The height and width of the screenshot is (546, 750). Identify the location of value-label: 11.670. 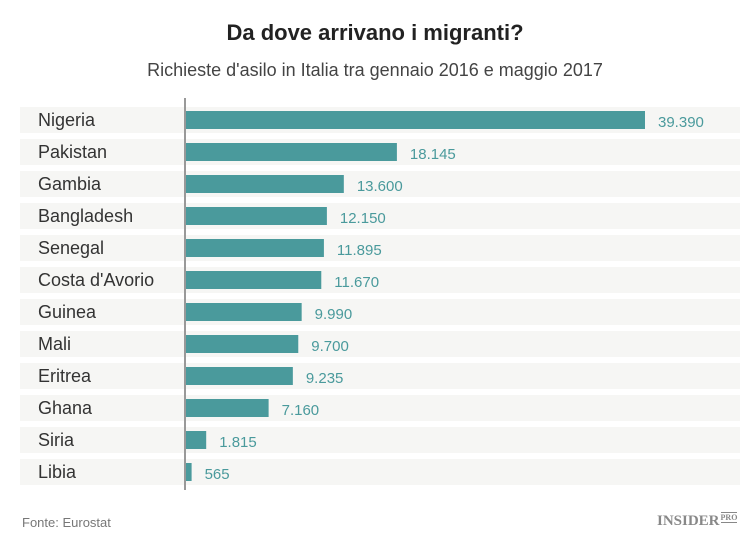
(356, 282).